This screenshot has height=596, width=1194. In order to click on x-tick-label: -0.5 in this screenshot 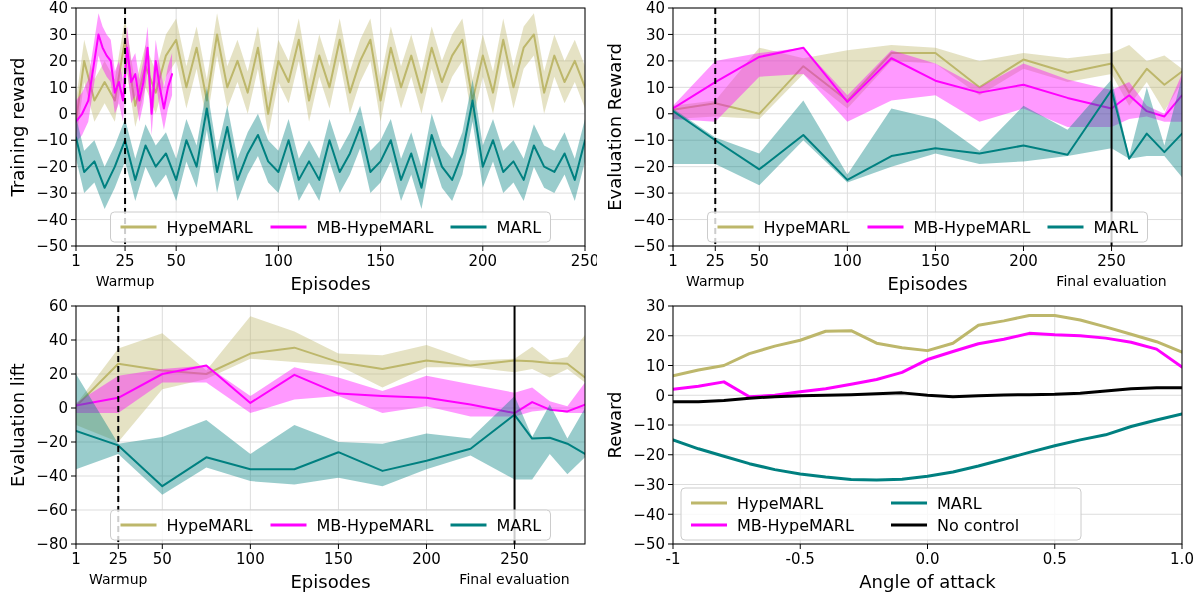, I will do `click(800, 559)`.